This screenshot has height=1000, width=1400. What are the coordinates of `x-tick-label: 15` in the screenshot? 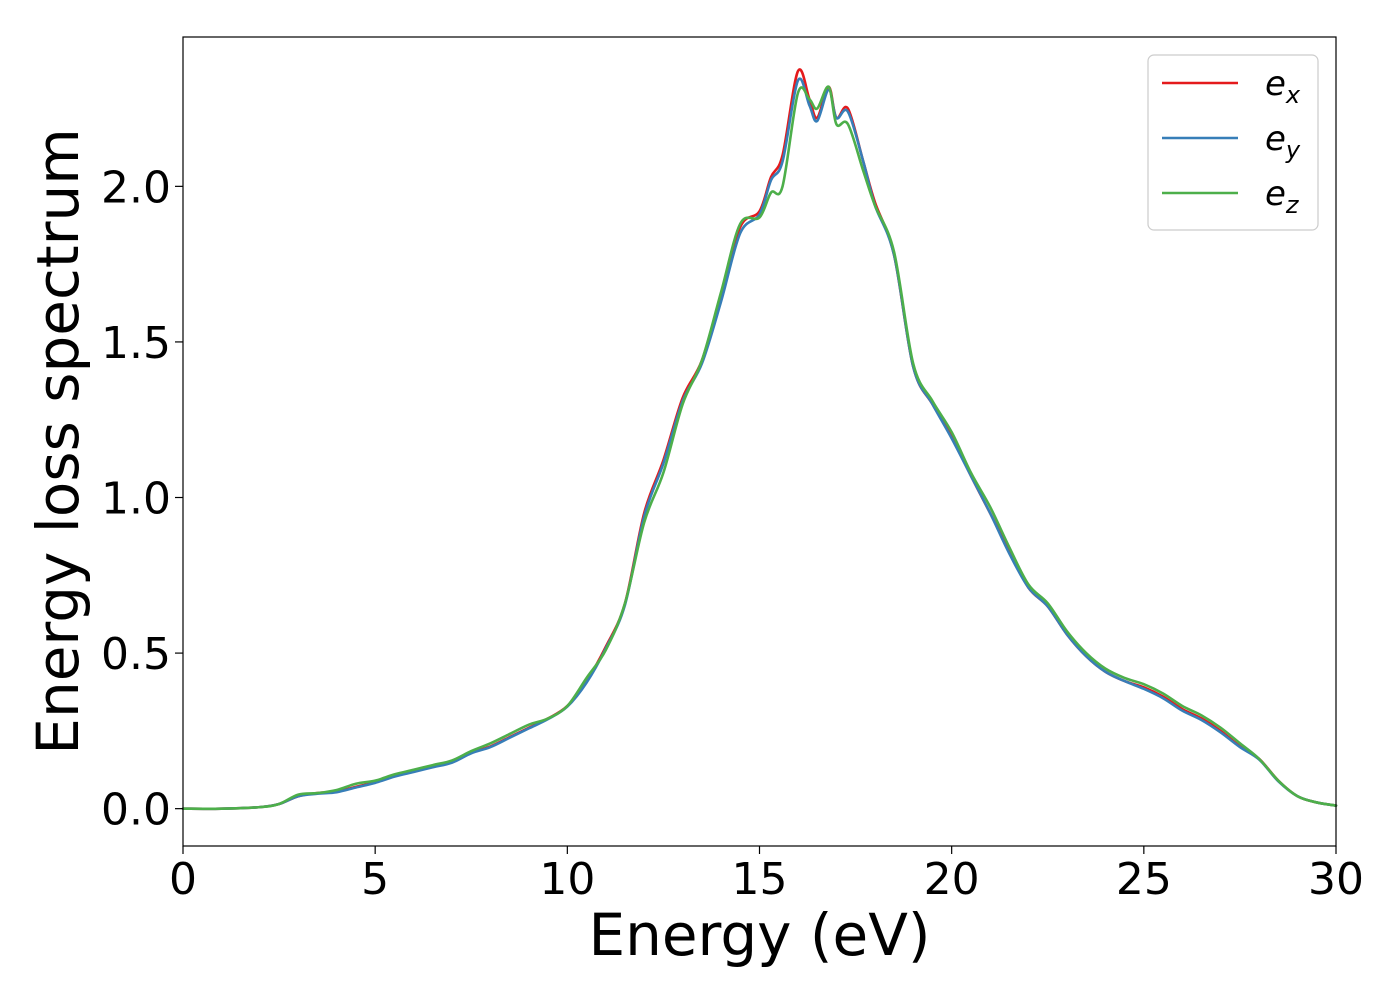 It's located at (760, 879).